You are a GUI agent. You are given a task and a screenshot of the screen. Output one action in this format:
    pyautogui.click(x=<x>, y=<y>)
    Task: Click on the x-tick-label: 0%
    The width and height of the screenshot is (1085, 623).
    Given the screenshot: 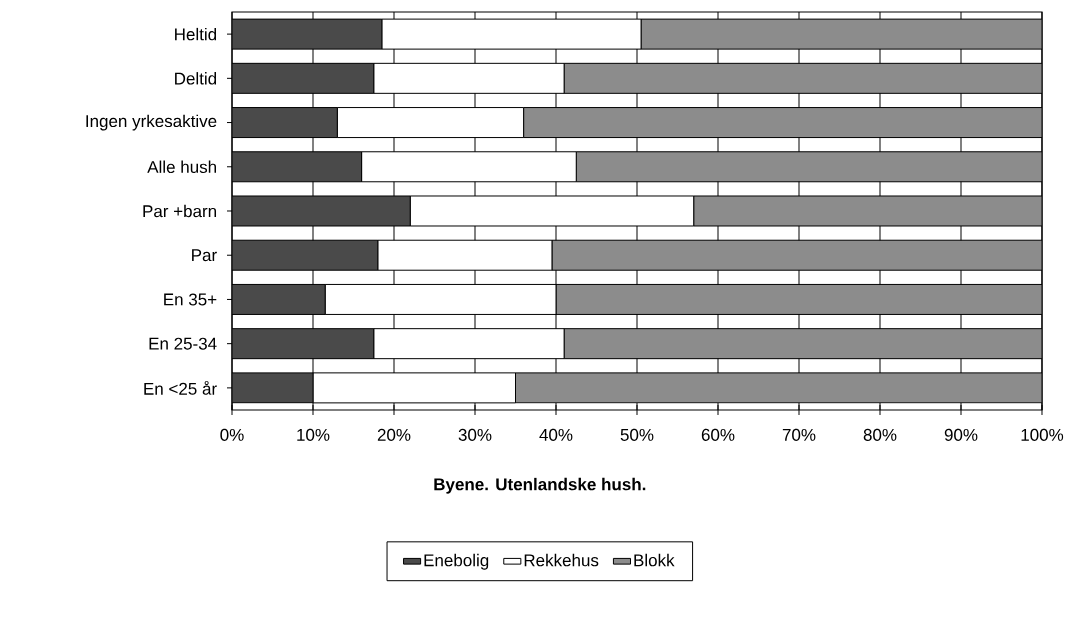 What is the action you would take?
    pyautogui.click(x=232, y=434)
    